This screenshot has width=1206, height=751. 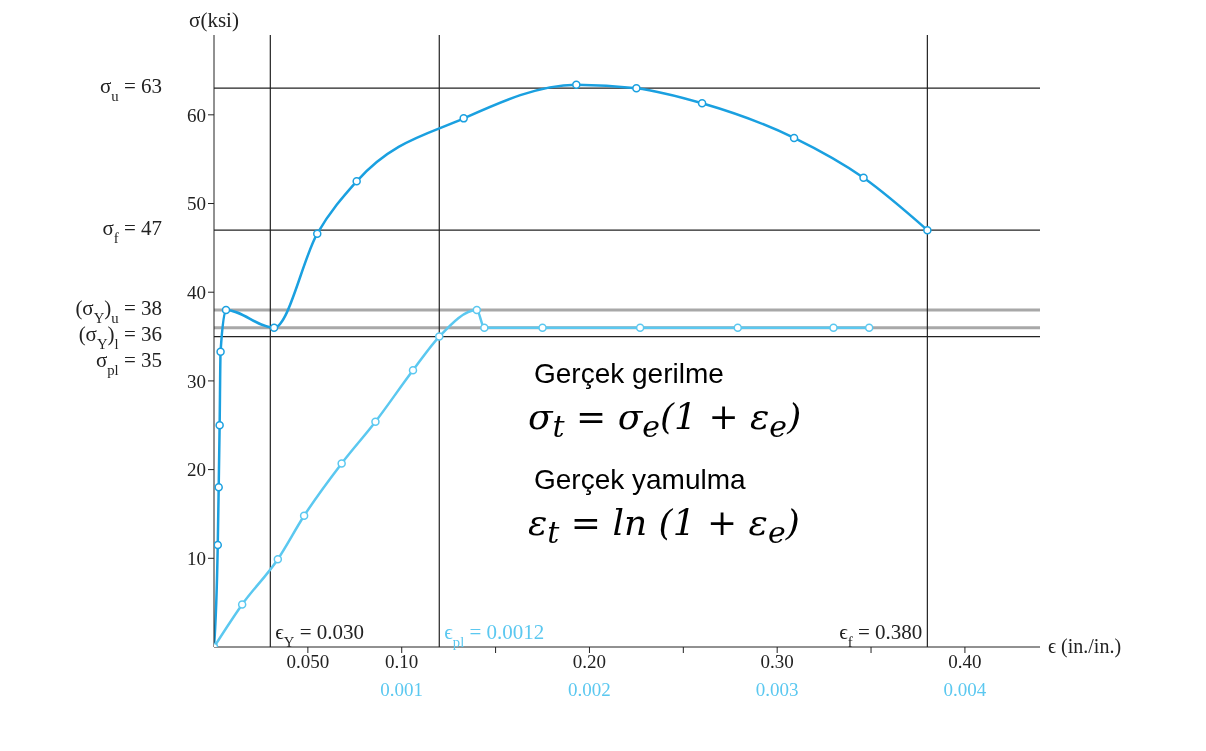 What do you see at coordinates (589, 662) in the screenshot?
I see `x-tick-label: 0.20` at bounding box center [589, 662].